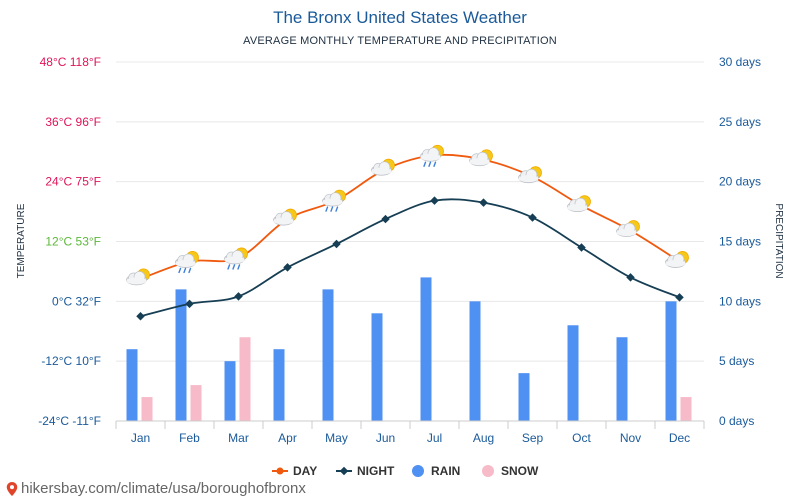 The height and width of the screenshot is (500, 800). Describe the element at coordinates (736, 421) in the screenshot. I see `right-tick-label: 0 days` at that location.